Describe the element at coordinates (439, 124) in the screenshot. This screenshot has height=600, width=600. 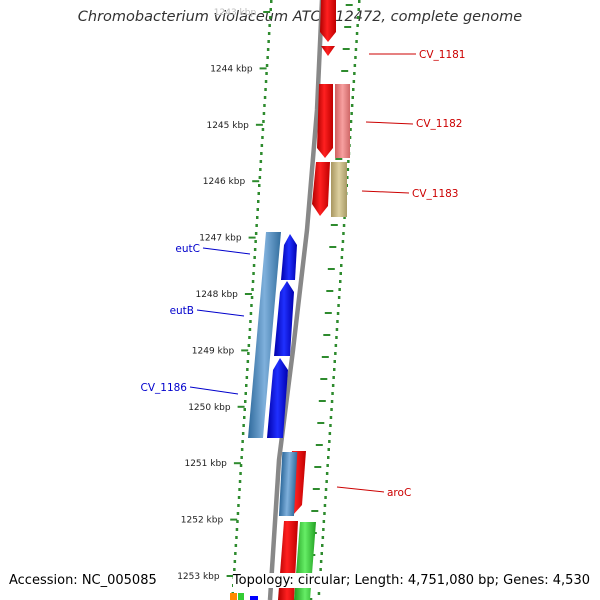
I see `gene-label-cv1182: CV_1182` at that location.